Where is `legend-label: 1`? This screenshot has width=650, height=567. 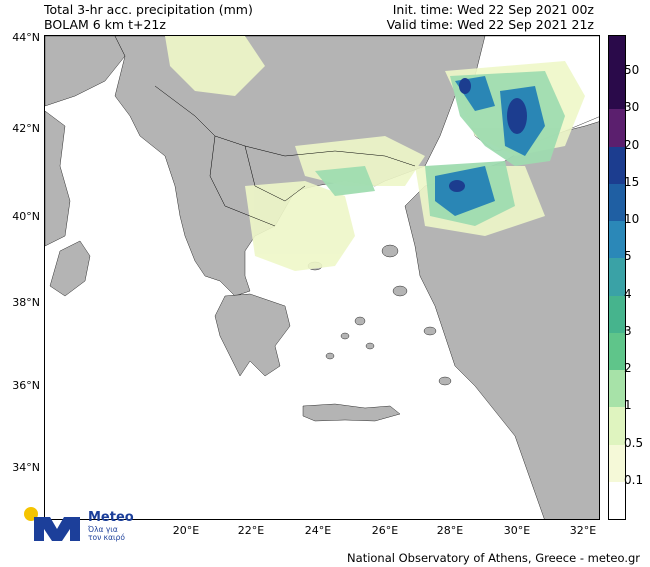 legend-label: 1 is located at coordinates (628, 405).